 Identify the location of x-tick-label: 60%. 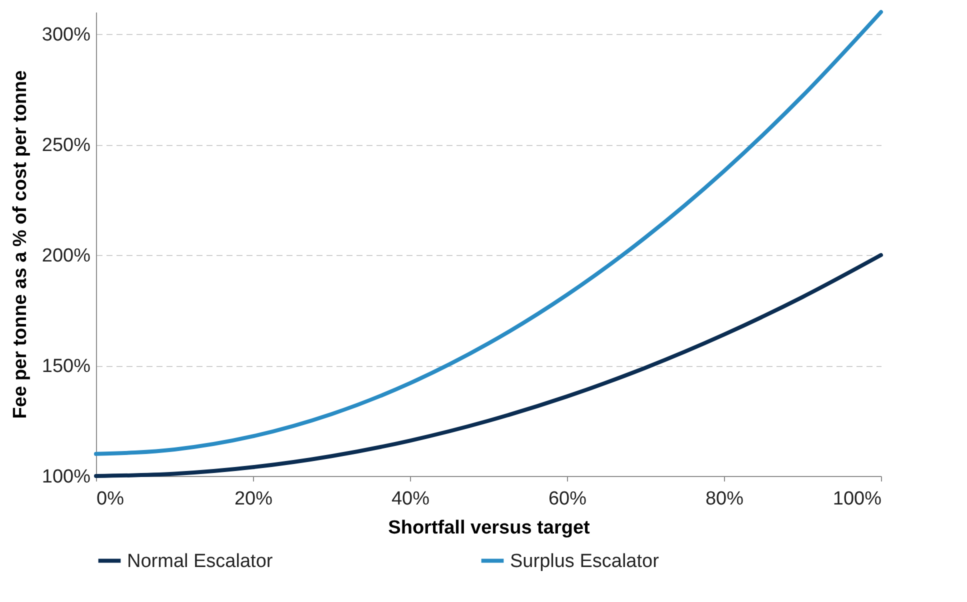
(567, 499).